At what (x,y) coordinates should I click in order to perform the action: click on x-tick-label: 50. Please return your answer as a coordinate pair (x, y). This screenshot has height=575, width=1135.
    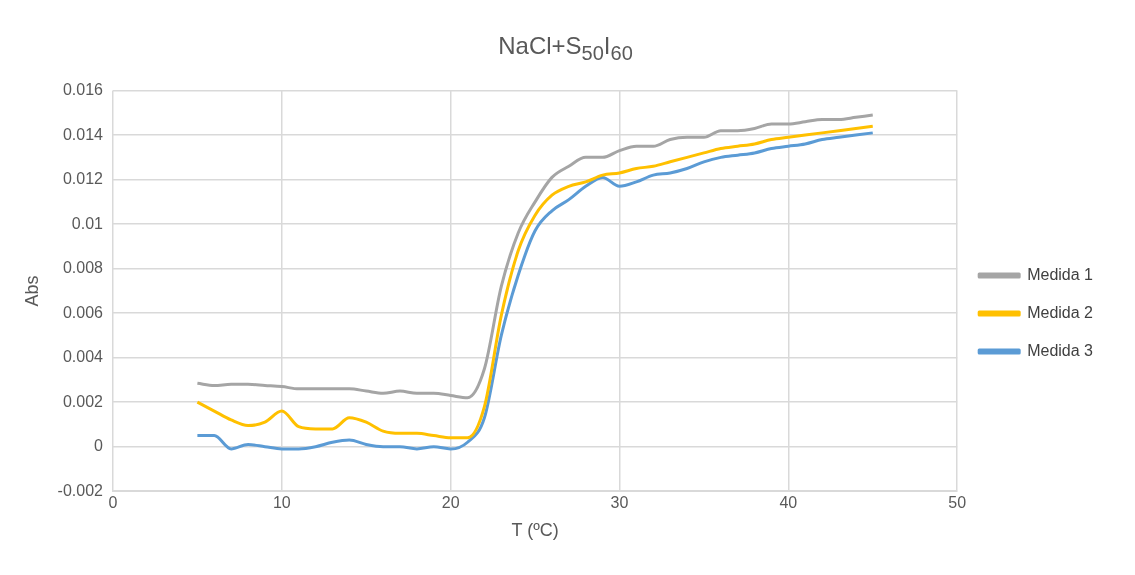
    Looking at the image, I should click on (957, 502).